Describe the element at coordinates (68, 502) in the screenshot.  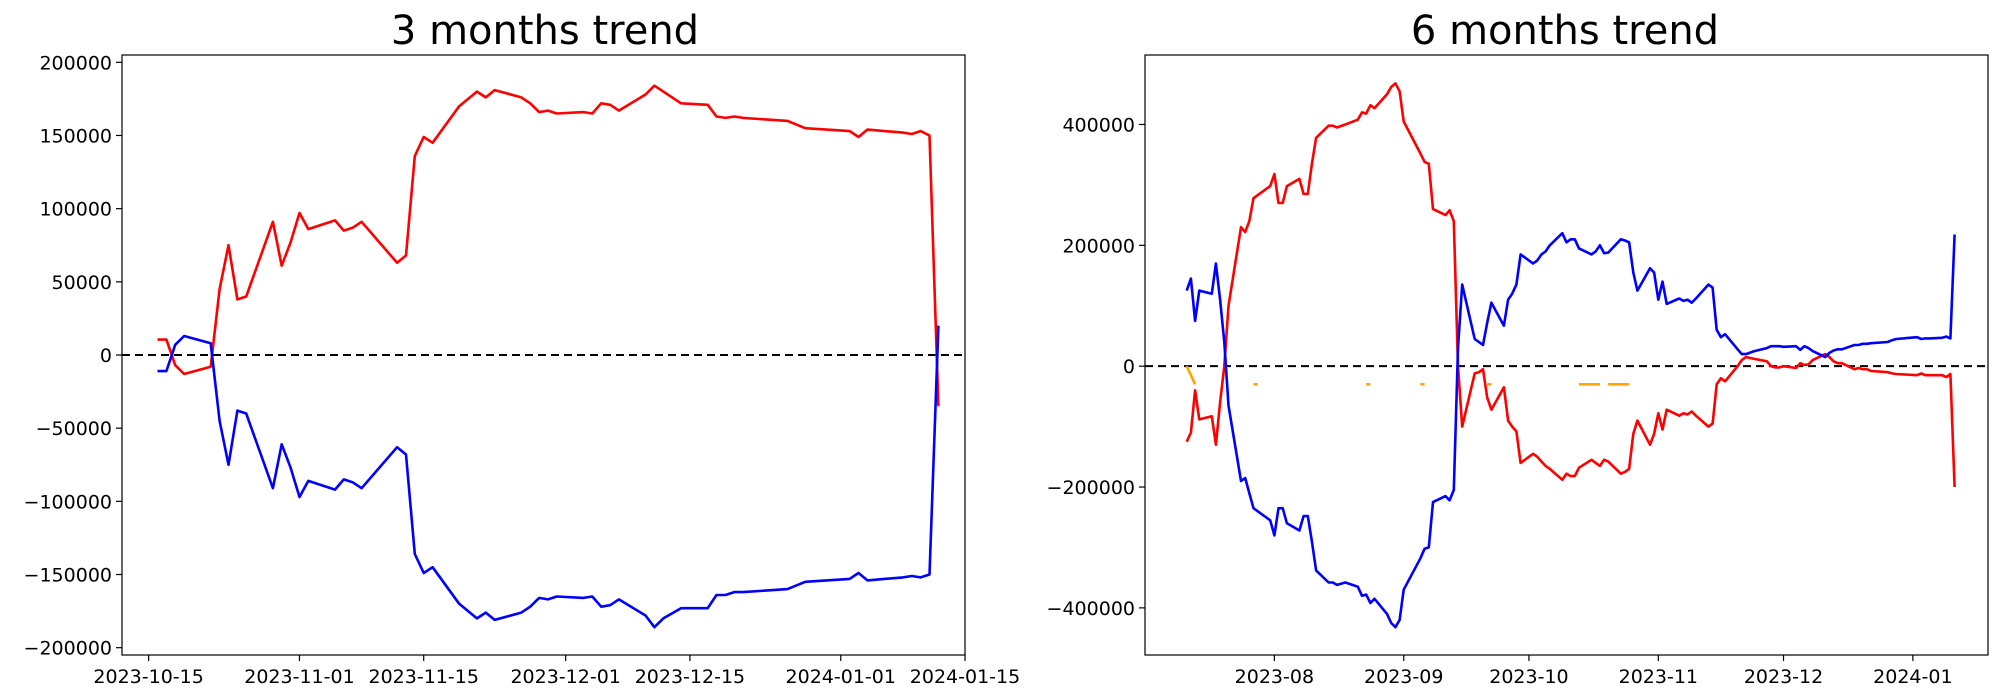
I see `y-tick-label: −100000` at that location.